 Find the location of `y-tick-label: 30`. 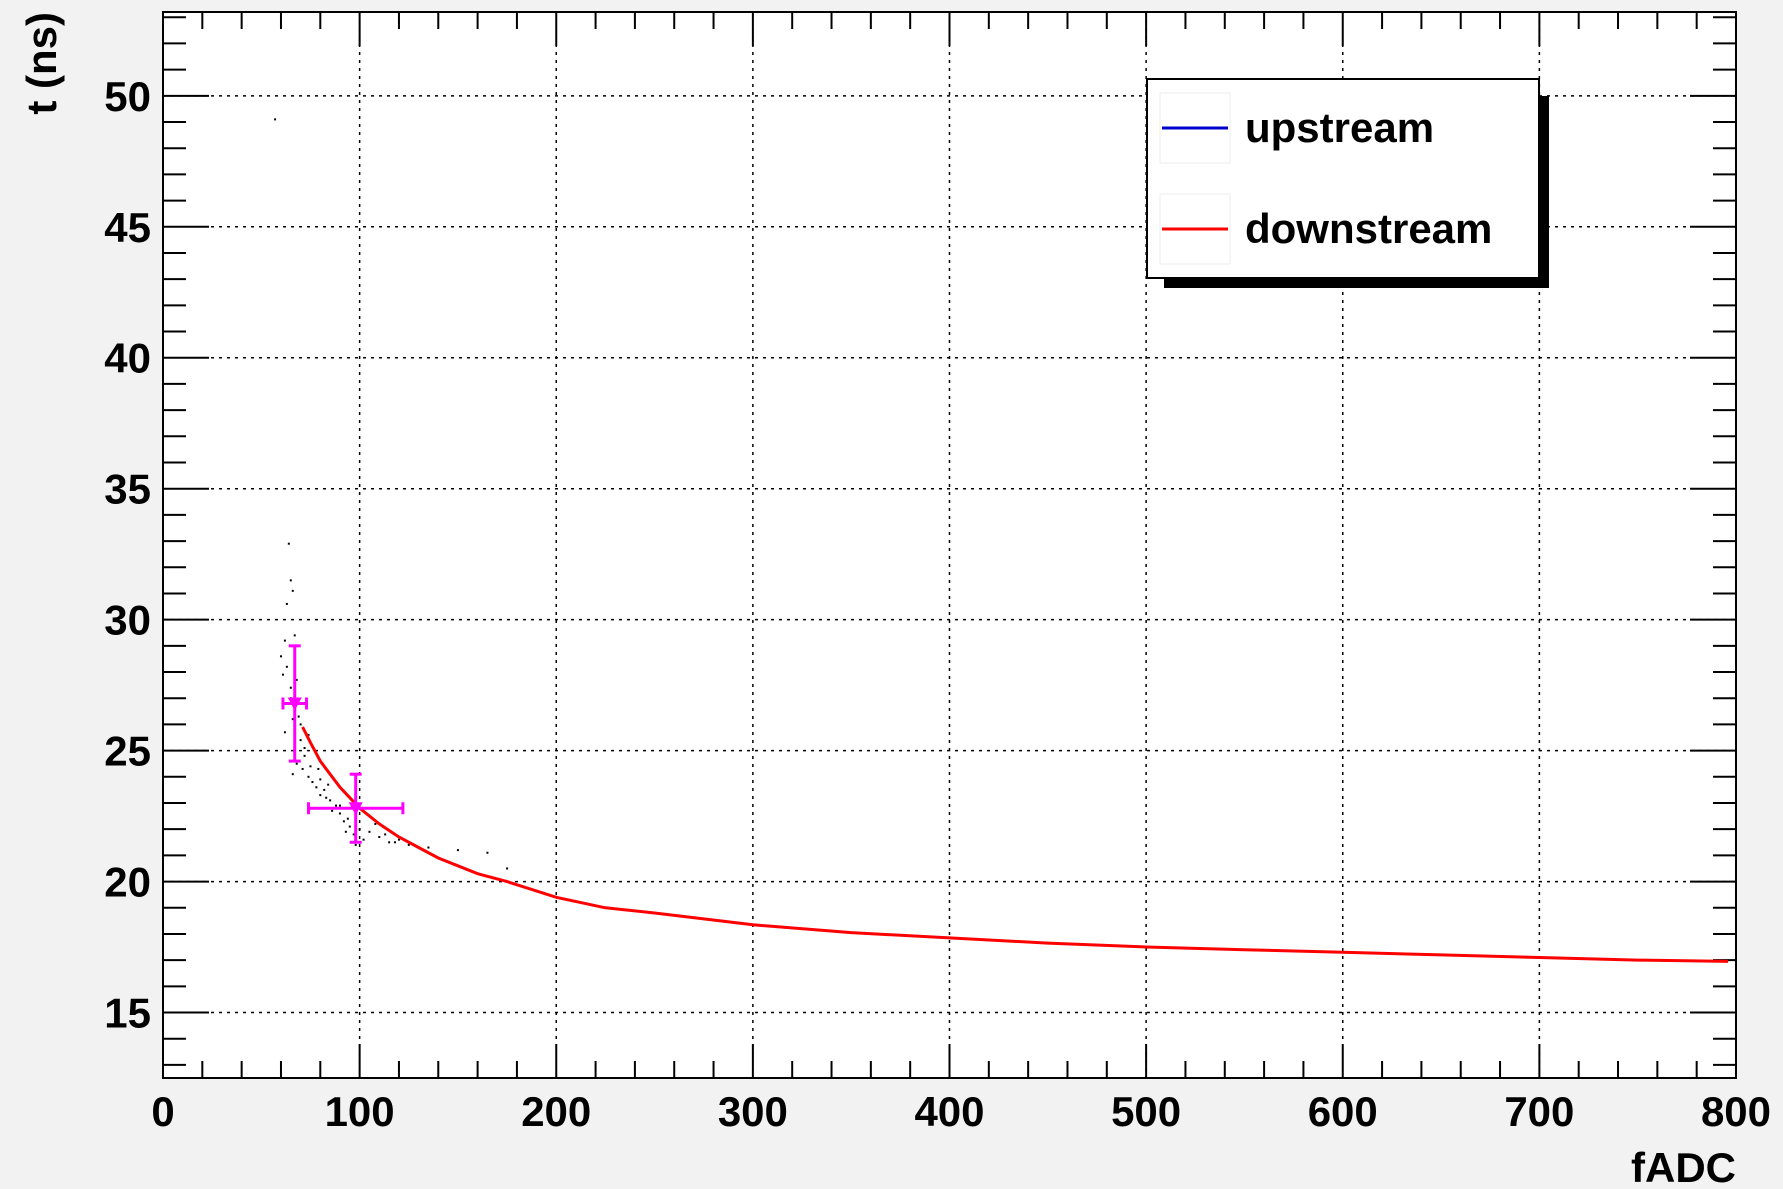

y-tick-label: 30 is located at coordinates (127, 620).